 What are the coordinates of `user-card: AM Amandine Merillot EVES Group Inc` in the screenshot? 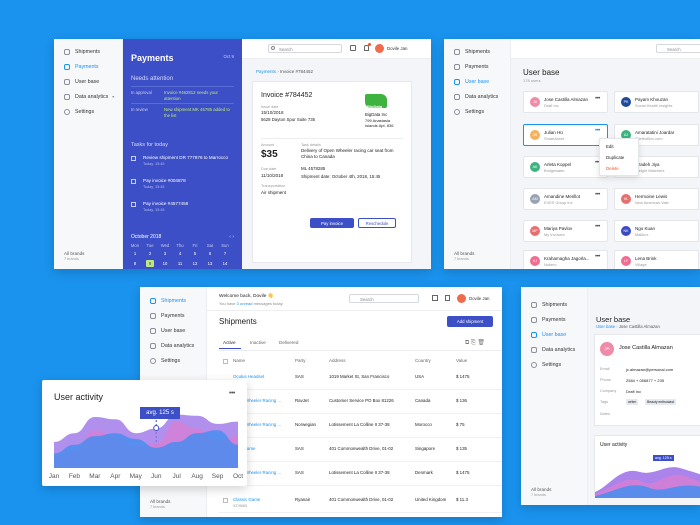 It's located at (565, 199).